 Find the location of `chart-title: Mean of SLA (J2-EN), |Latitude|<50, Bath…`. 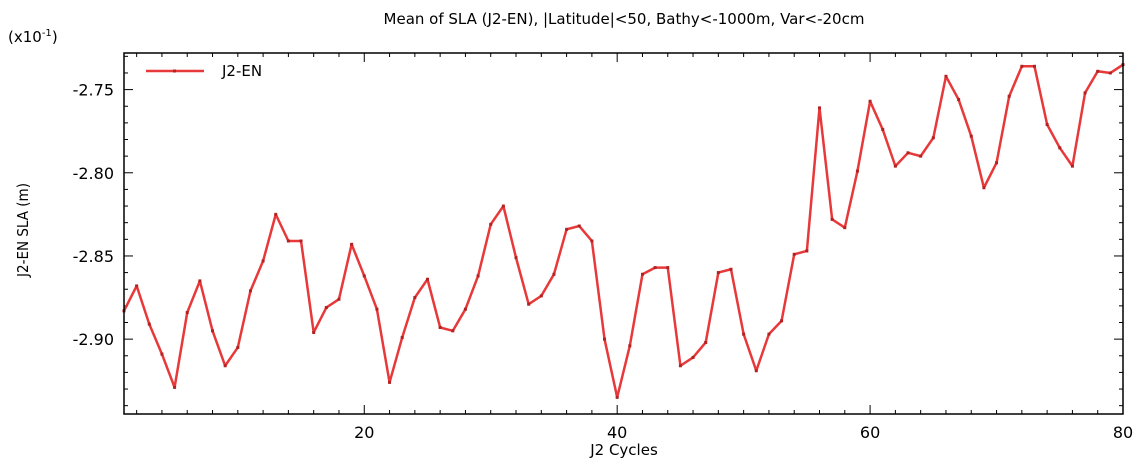

chart-title: Mean of SLA (J2-EN), |Latitude|<50, Bath… is located at coordinates (624, 19).